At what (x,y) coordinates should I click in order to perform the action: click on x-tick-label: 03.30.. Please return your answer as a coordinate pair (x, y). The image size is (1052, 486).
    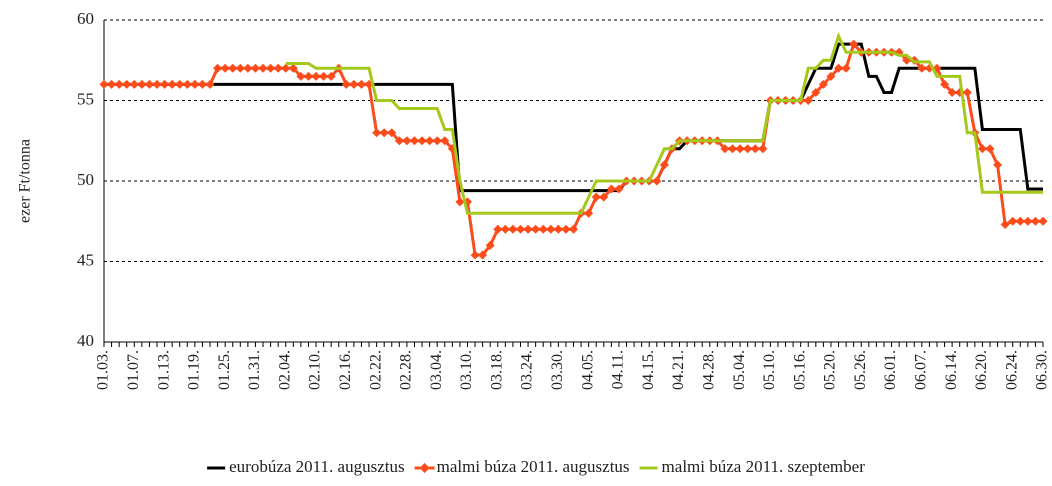
    Looking at the image, I should click on (557, 370).